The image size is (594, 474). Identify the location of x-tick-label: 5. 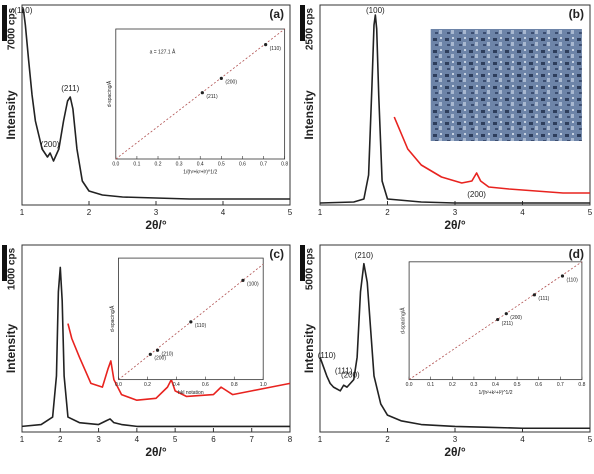
(175, 439).